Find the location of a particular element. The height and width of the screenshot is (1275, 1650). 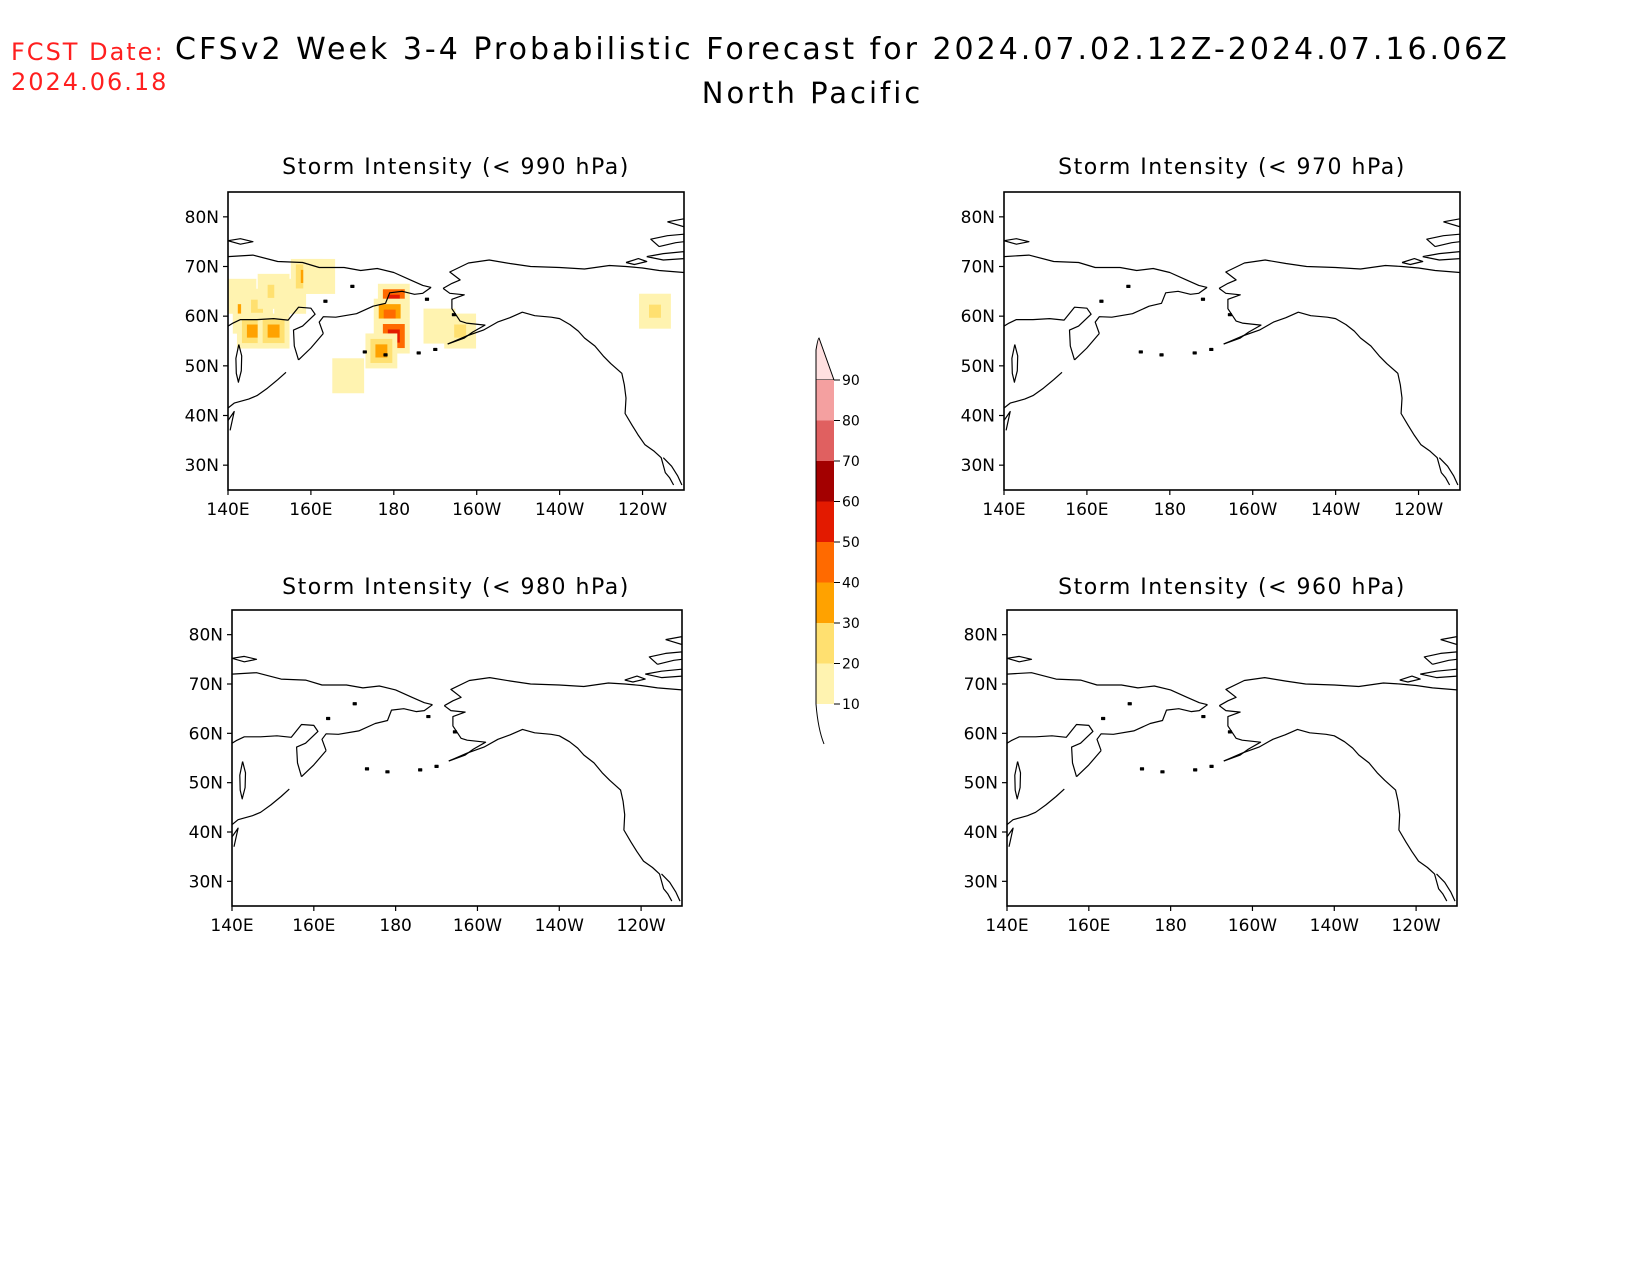

lon-tick-label: 160E is located at coordinates (313, 926).